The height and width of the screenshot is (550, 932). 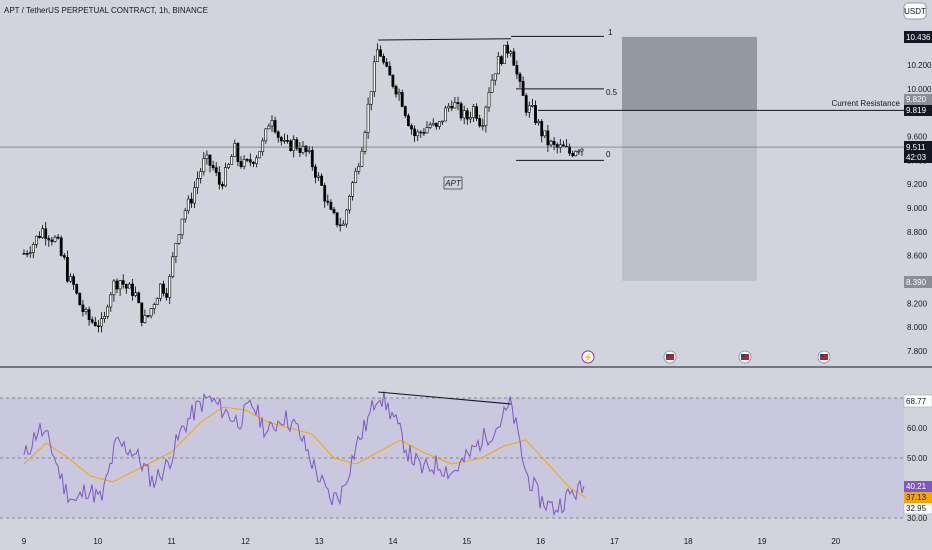 What do you see at coordinates (917, 458) in the screenshot?
I see `rsi-tick: 50.00` at bounding box center [917, 458].